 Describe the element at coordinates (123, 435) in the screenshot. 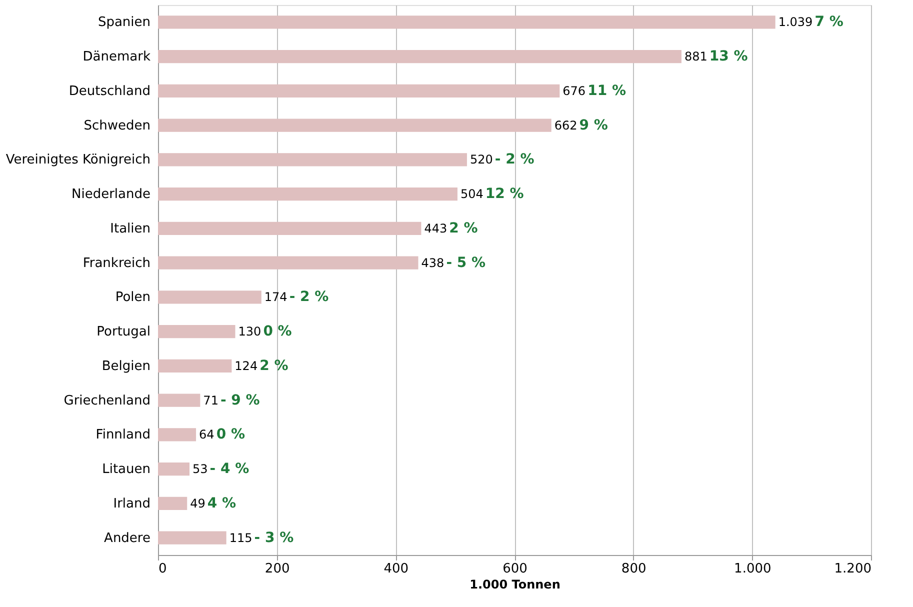

I see `y-tick-label: Finnland` at that location.